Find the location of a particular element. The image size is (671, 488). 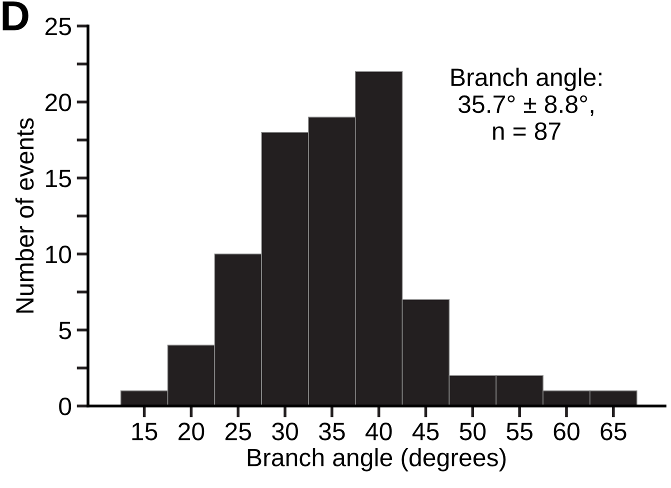

x-tick-label: 60 is located at coordinates (567, 431).